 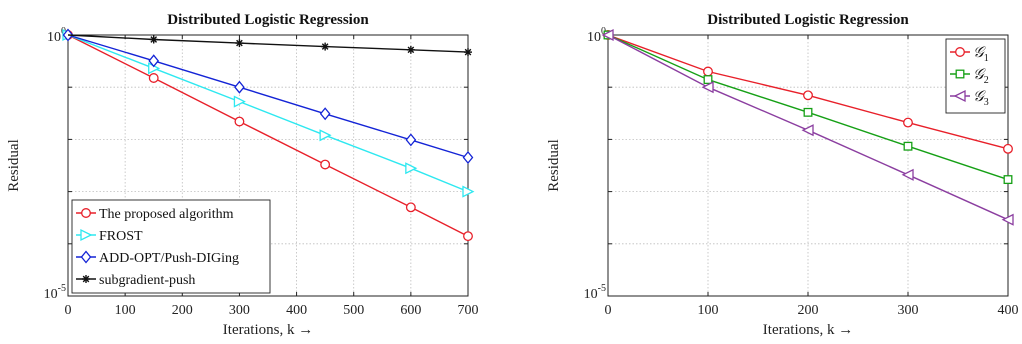 What do you see at coordinates (121, 236) in the screenshot?
I see `legend-label: FROST` at bounding box center [121, 236].